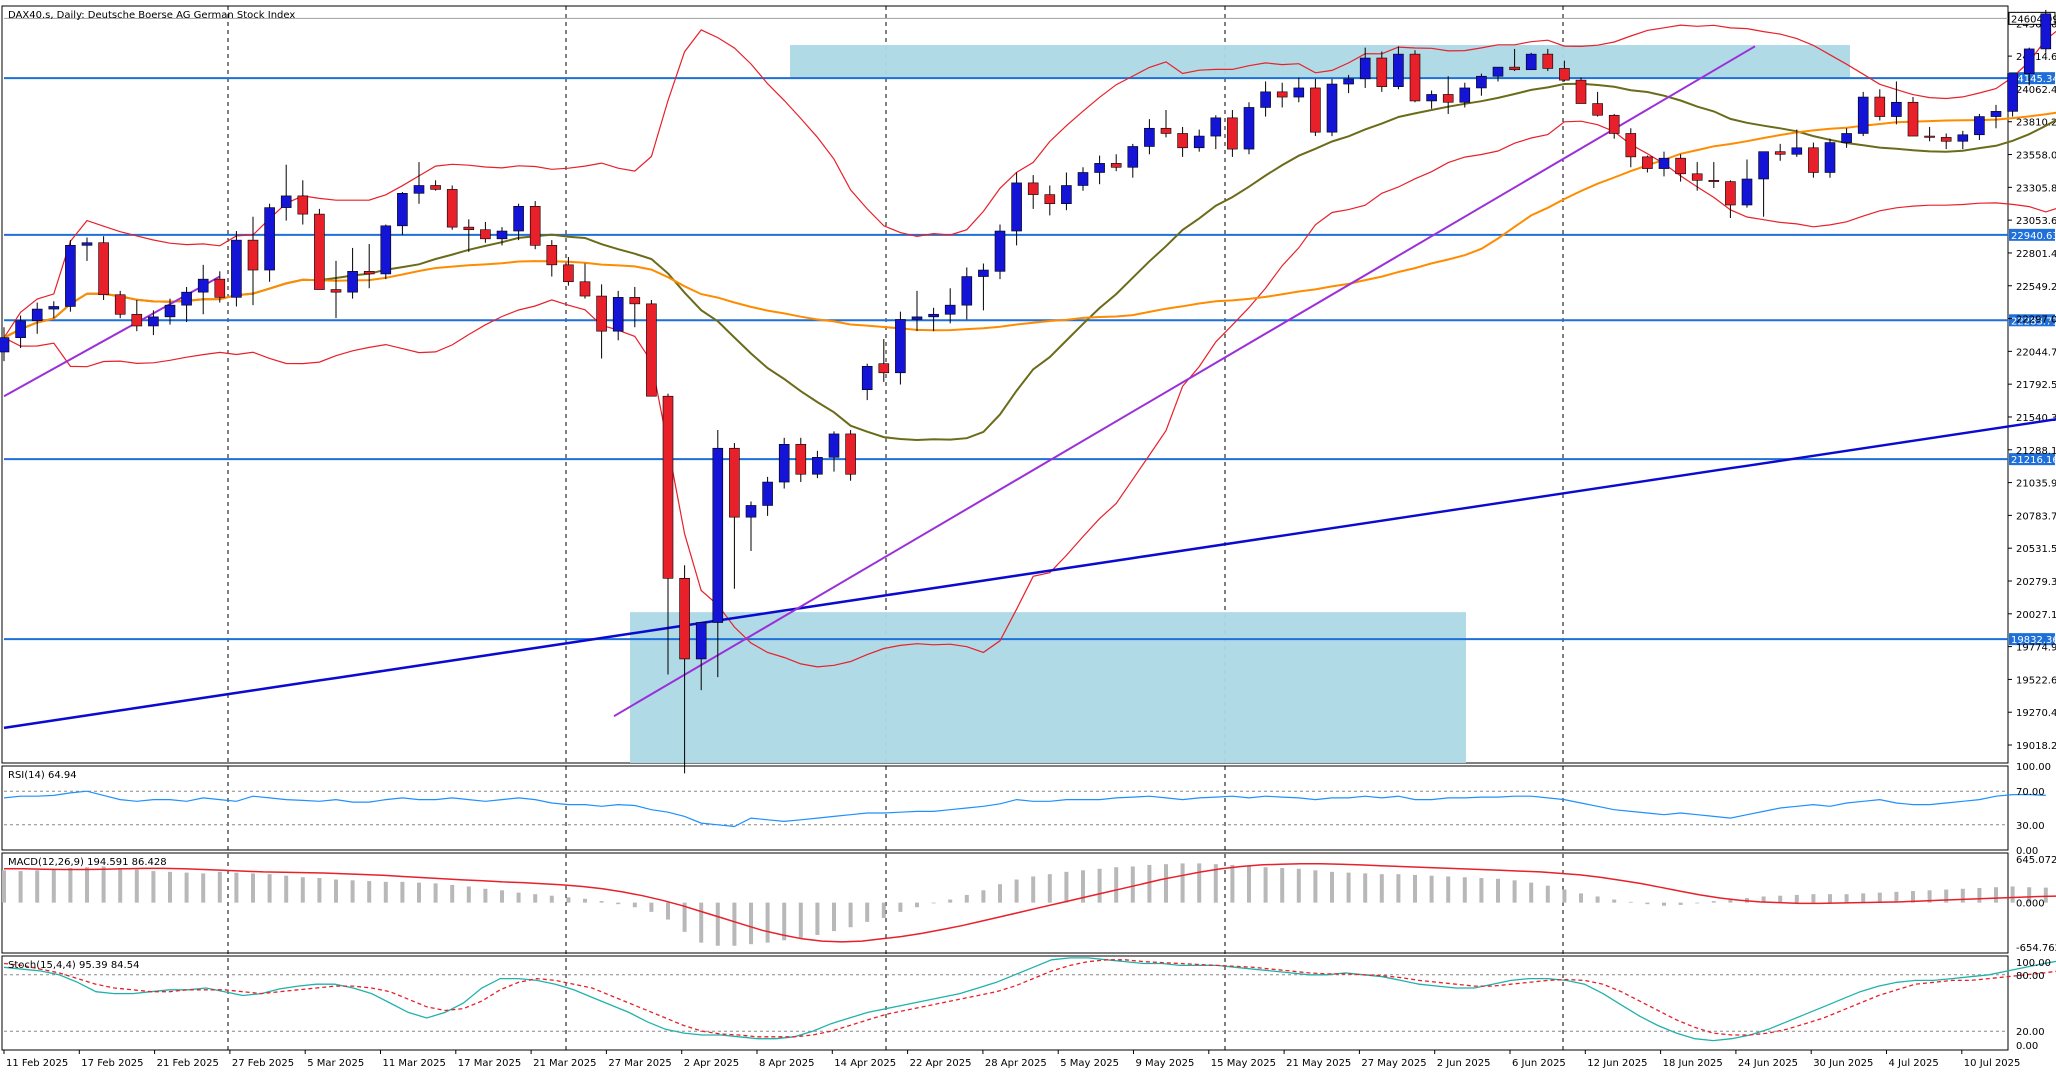 The image size is (2056, 1077). Describe the element at coordinates (42, 775) in the screenshot. I see `rsi-label: RSI(14) 64.94` at that location.